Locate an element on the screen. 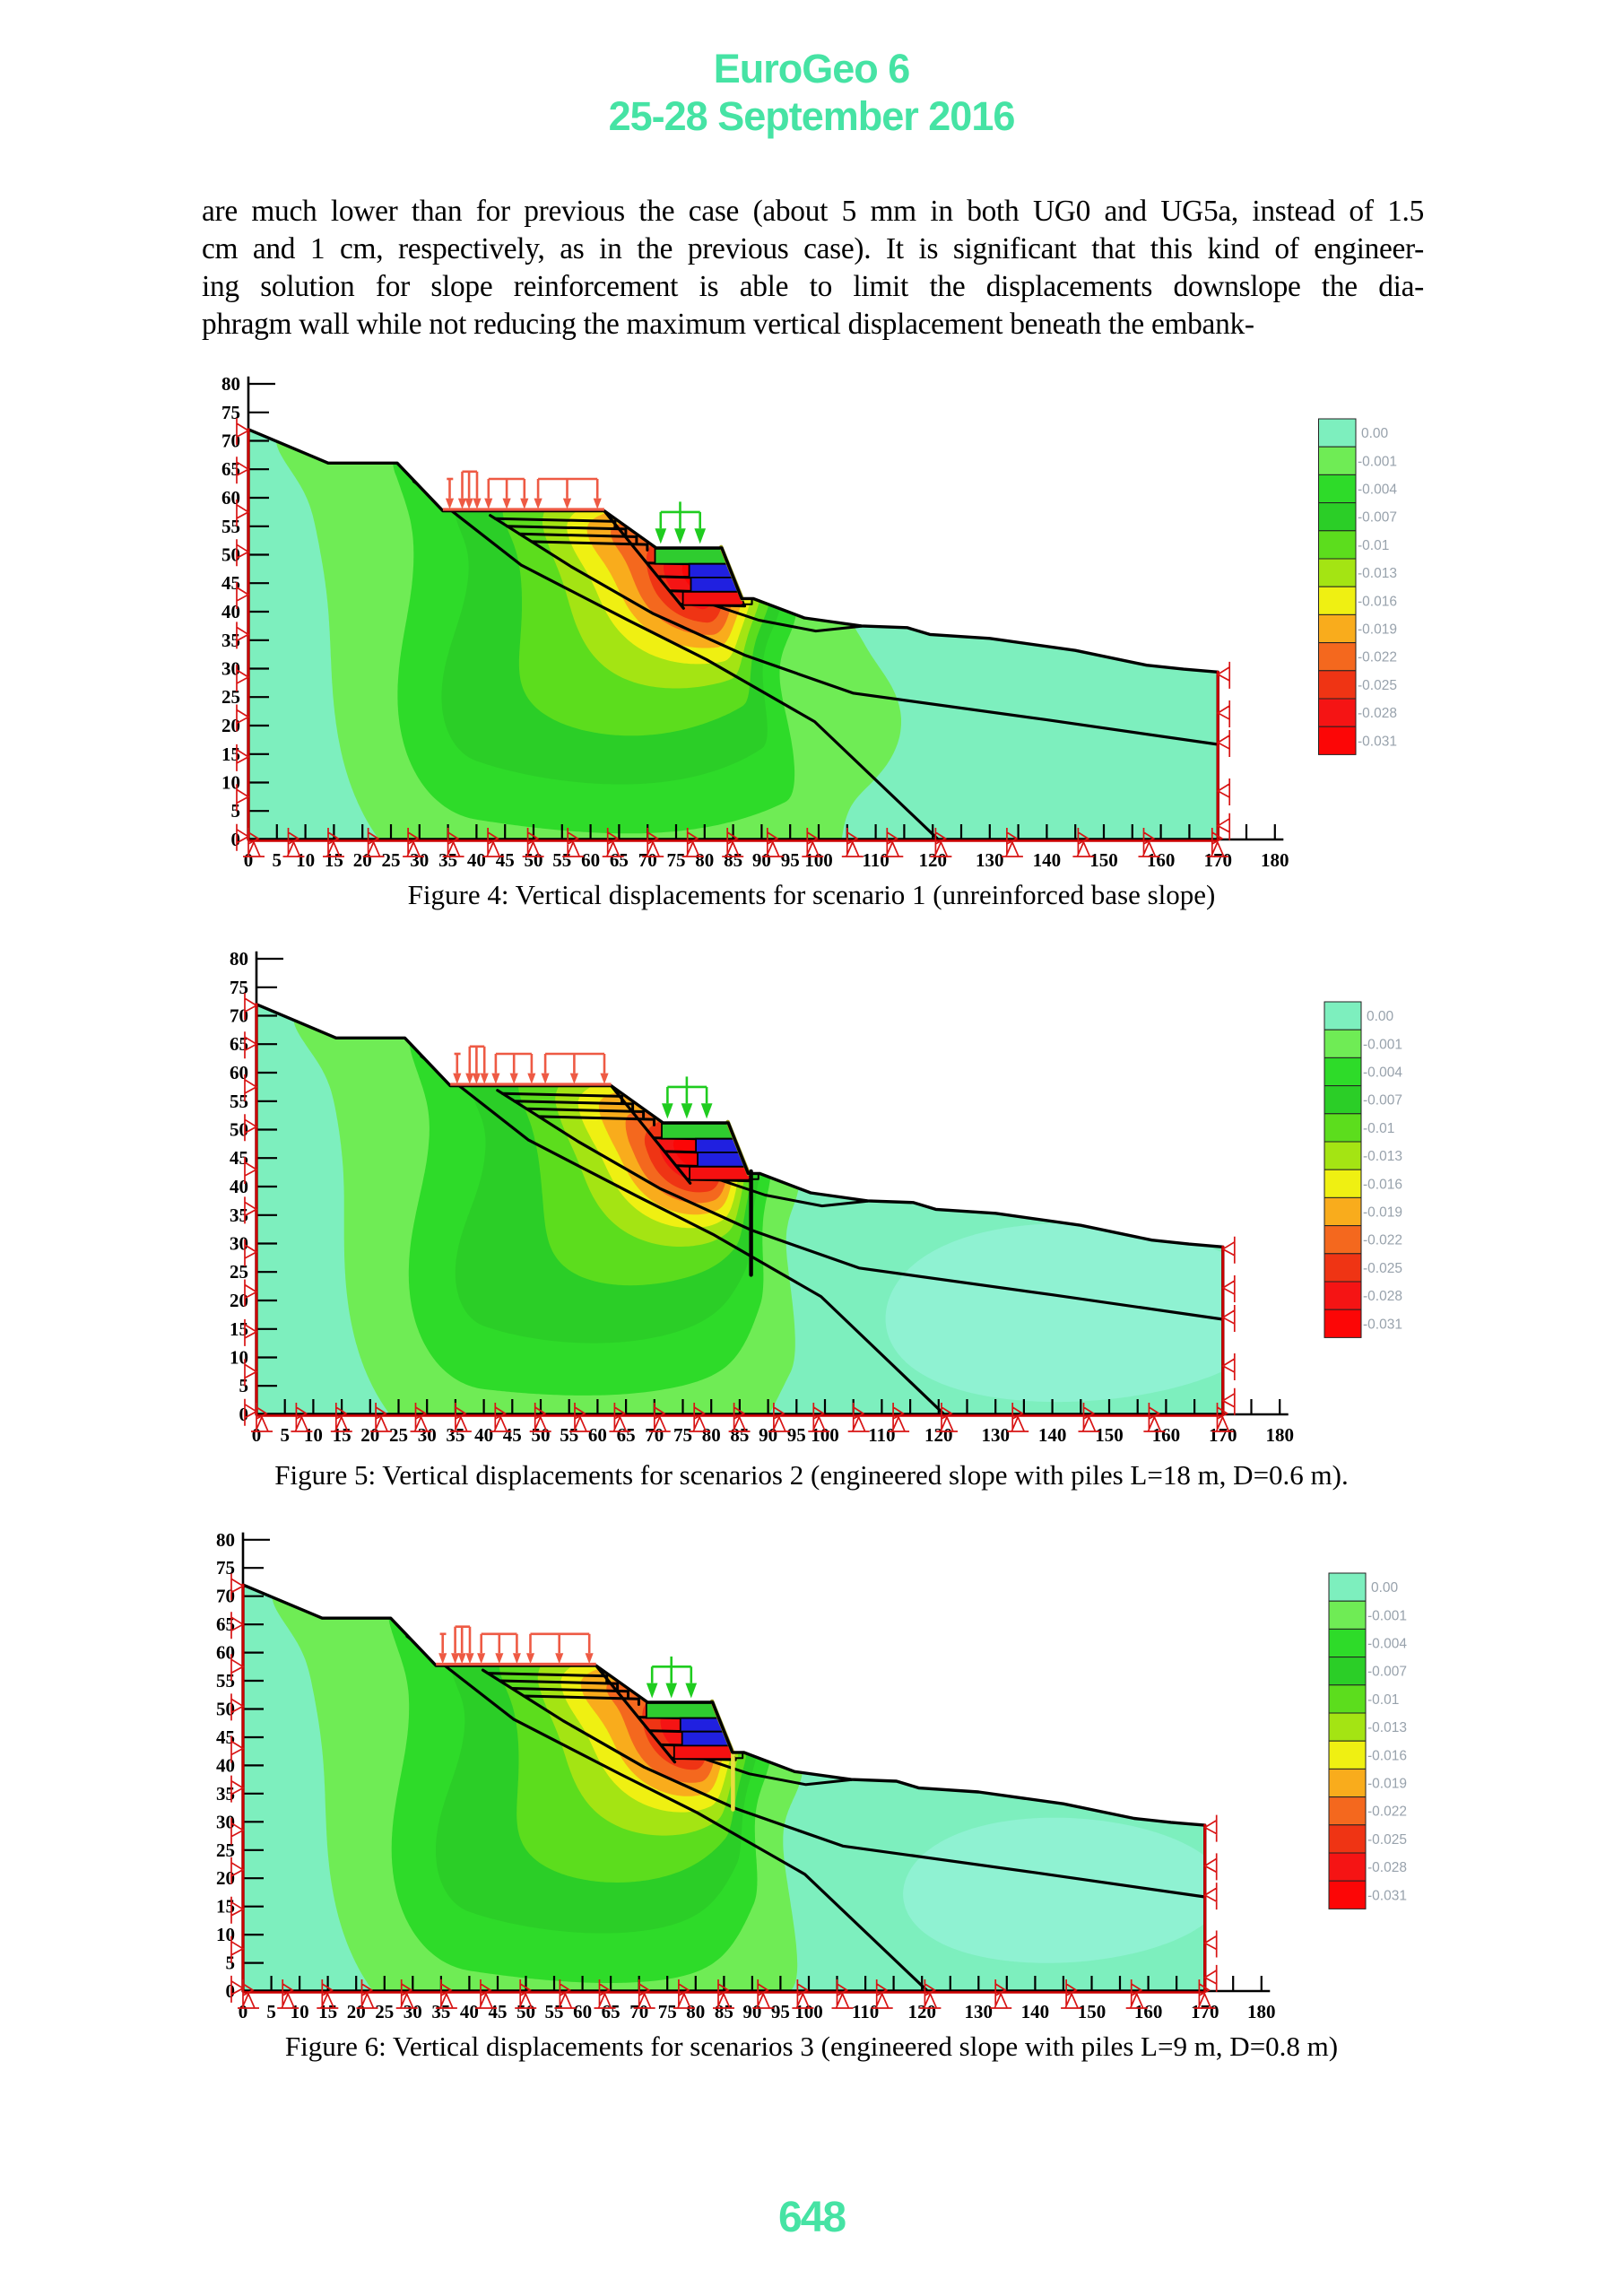 This screenshot has width=1623, height=2296. svg-text: -0.031 is located at coordinates (1377, 741).